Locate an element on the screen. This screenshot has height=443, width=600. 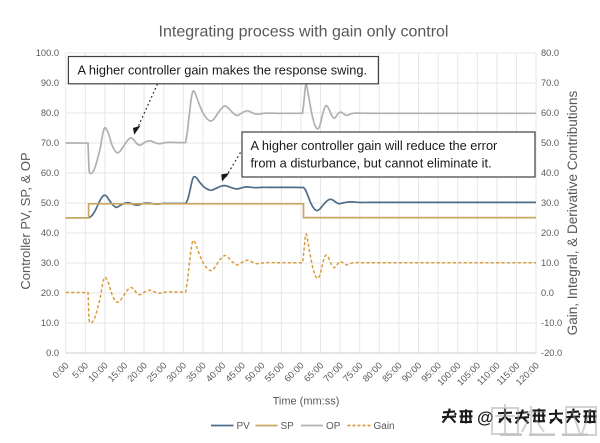
svg-text: PV is located at coordinates (244, 426).